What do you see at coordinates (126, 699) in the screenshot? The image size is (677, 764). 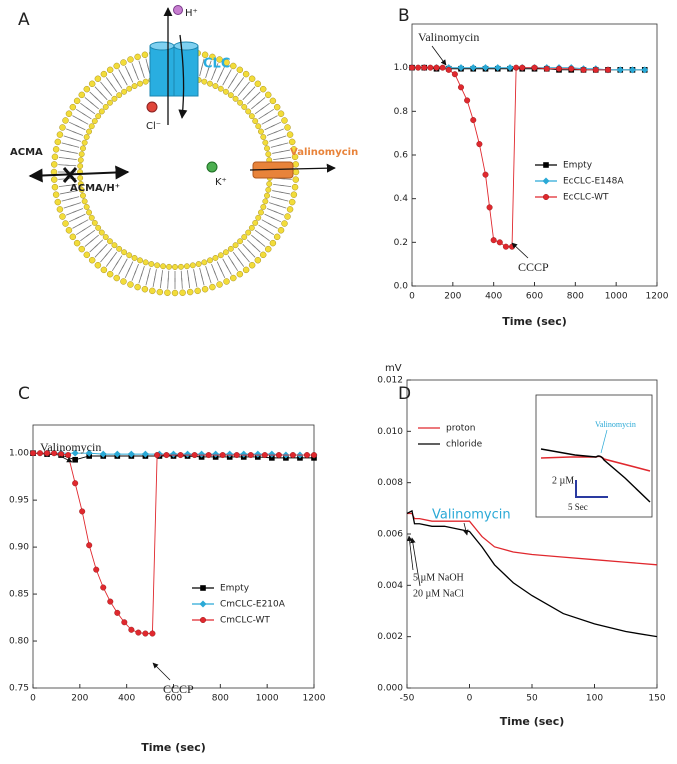 I see `x-tick-label: 400` at bounding box center [126, 699].